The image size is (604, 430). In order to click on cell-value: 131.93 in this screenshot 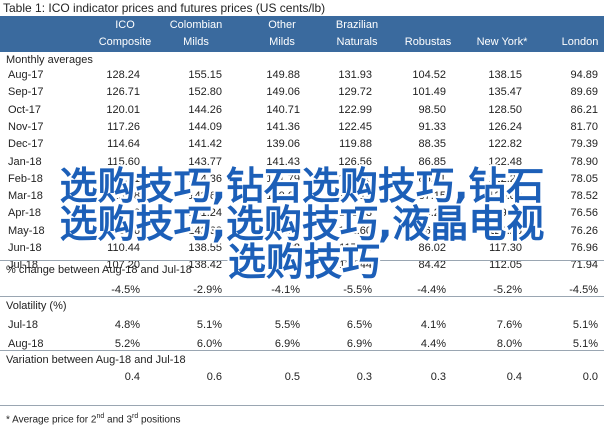, I will do `click(355, 75)`.